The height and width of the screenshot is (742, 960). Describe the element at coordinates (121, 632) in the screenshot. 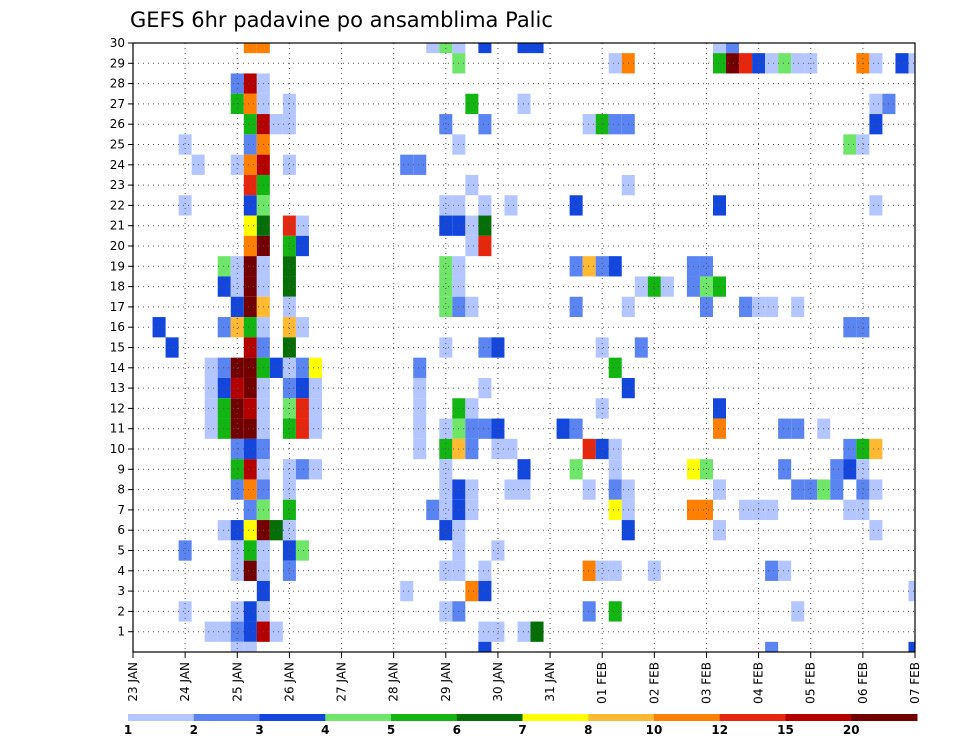

I see `y-tick-label: 1` at that location.